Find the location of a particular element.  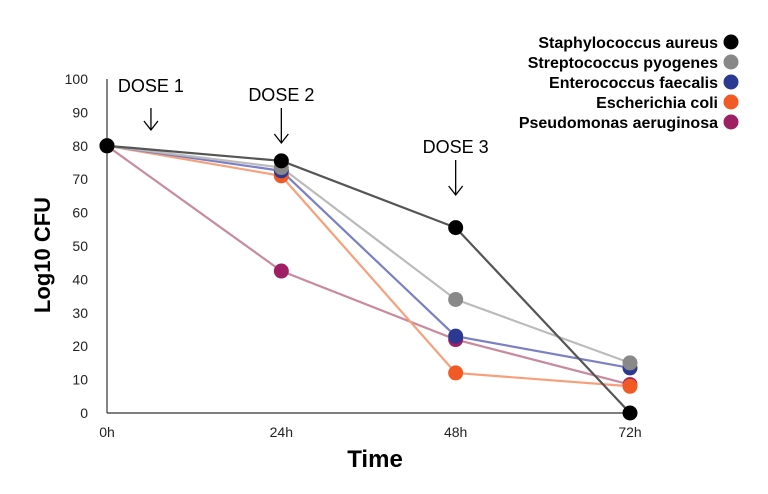

x-tick-labels: 0h 24h 48h 72h is located at coordinates (370, 432).